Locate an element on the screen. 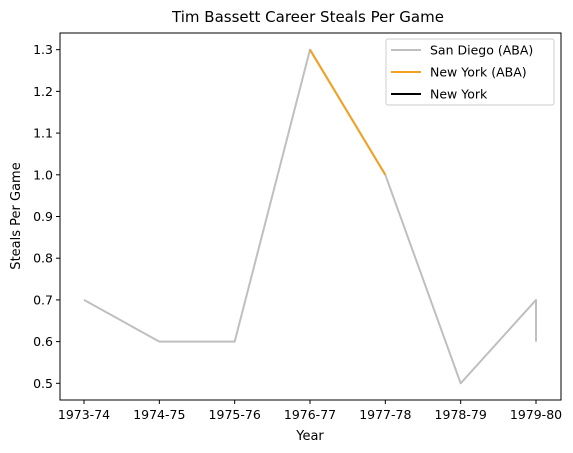  y-tick-label: 1.1 is located at coordinates (43, 133).